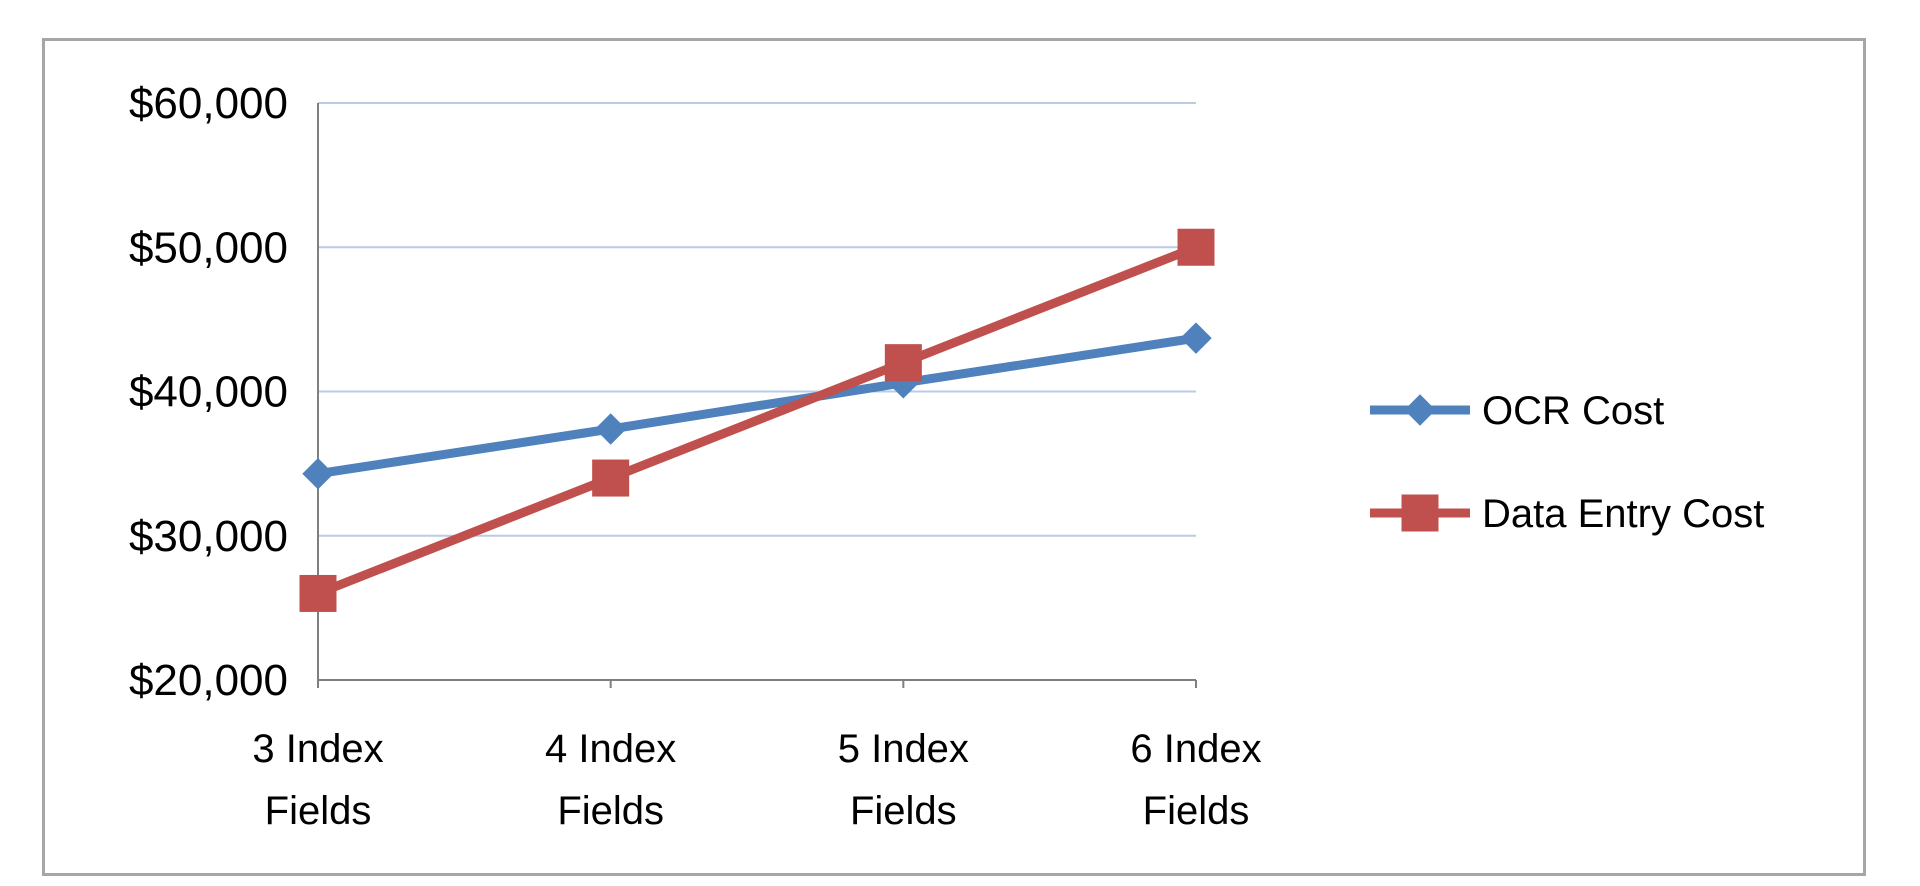  What do you see at coordinates (1195, 749) in the screenshot?
I see `x-category-label-line: 6 Index` at bounding box center [1195, 749].